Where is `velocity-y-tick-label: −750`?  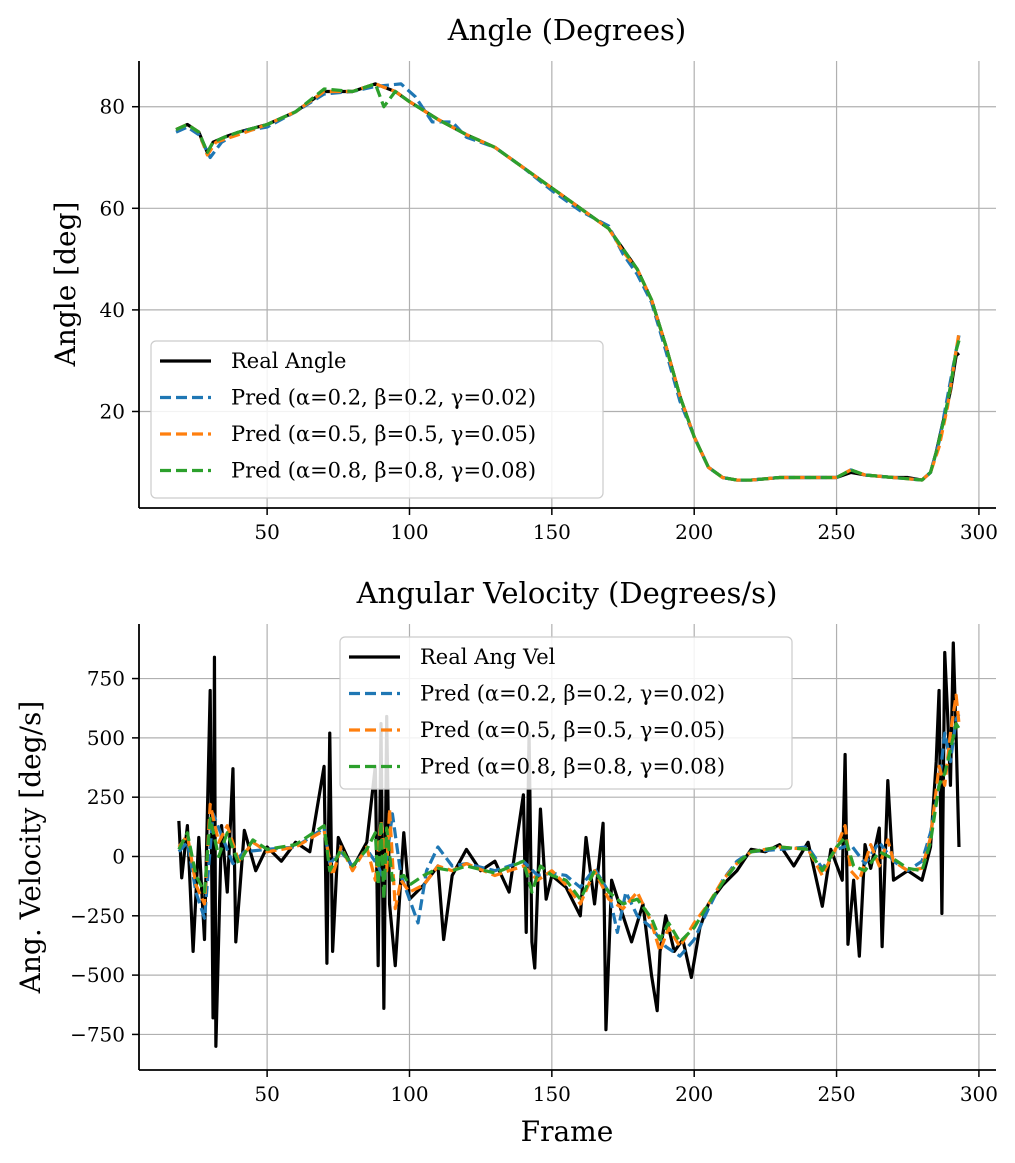 velocity-y-tick-label: −750 is located at coordinates (97, 1034).